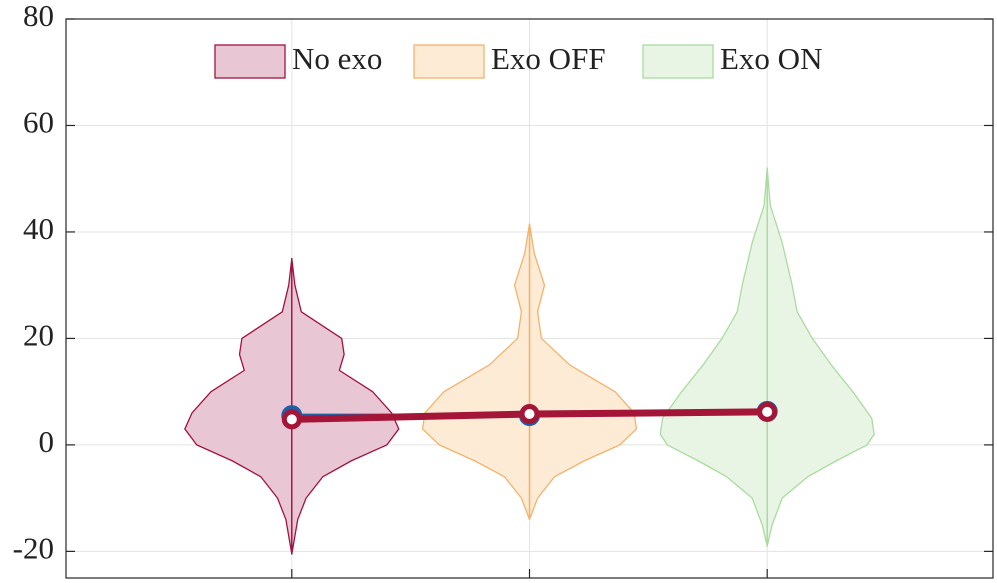 This screenshot has height=583, width=997. What do you see at coordinates (337, 58) in the screenshot?
I see `legend-label: No exo` at bounding box center [337, 58].